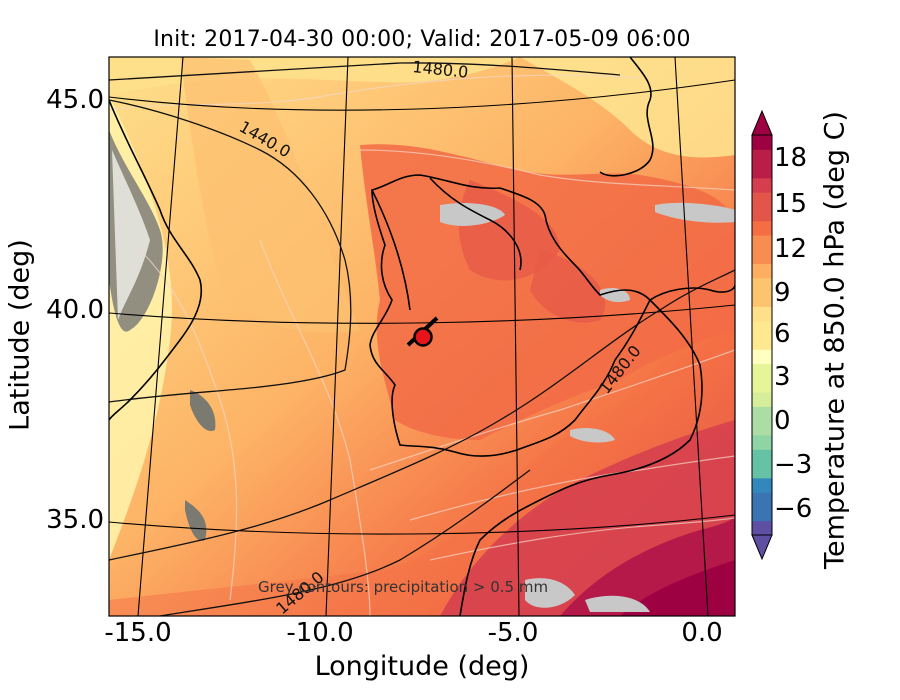  Describe the element at coordinates (320, 633) in the screenshot. I see `x-tick-label: -10.0` at that location.